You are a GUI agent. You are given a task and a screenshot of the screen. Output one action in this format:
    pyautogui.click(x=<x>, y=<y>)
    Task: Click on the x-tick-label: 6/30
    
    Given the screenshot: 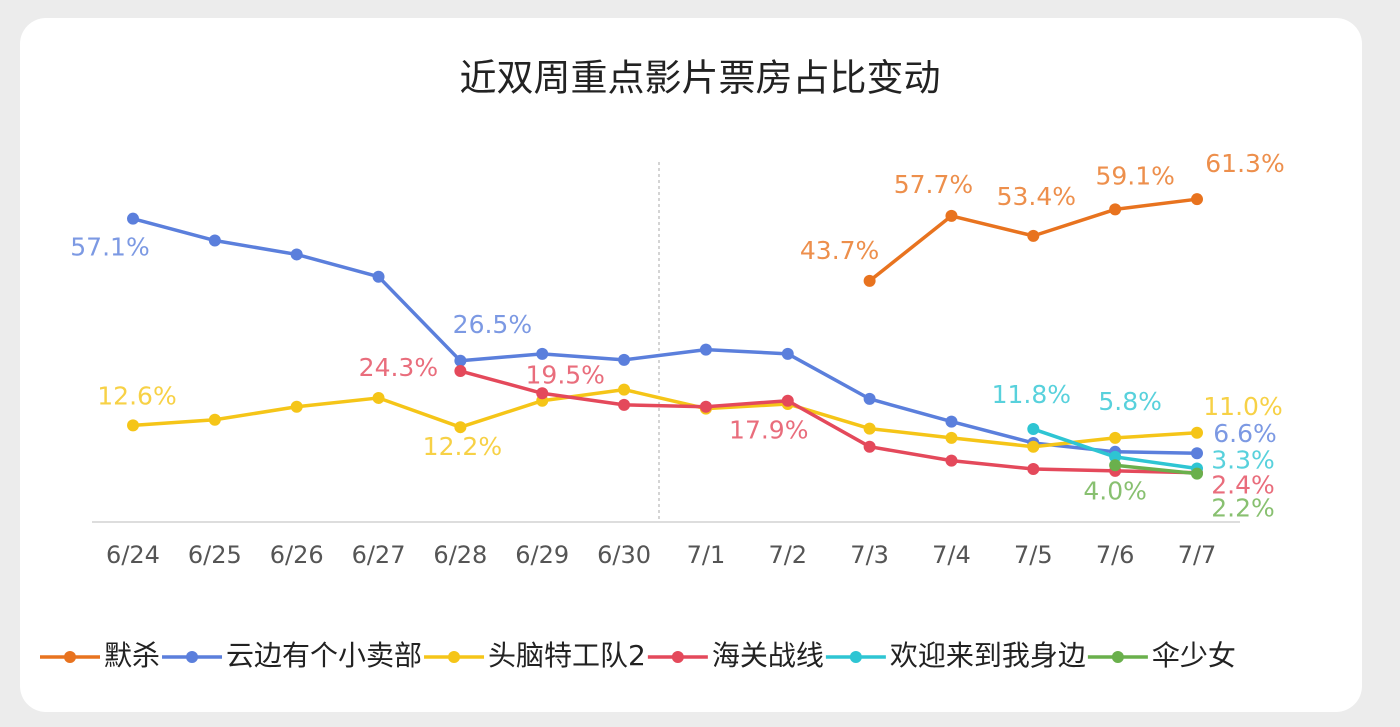 What is the action you would take?
    pyautogui.click(x=624, y=555)
    